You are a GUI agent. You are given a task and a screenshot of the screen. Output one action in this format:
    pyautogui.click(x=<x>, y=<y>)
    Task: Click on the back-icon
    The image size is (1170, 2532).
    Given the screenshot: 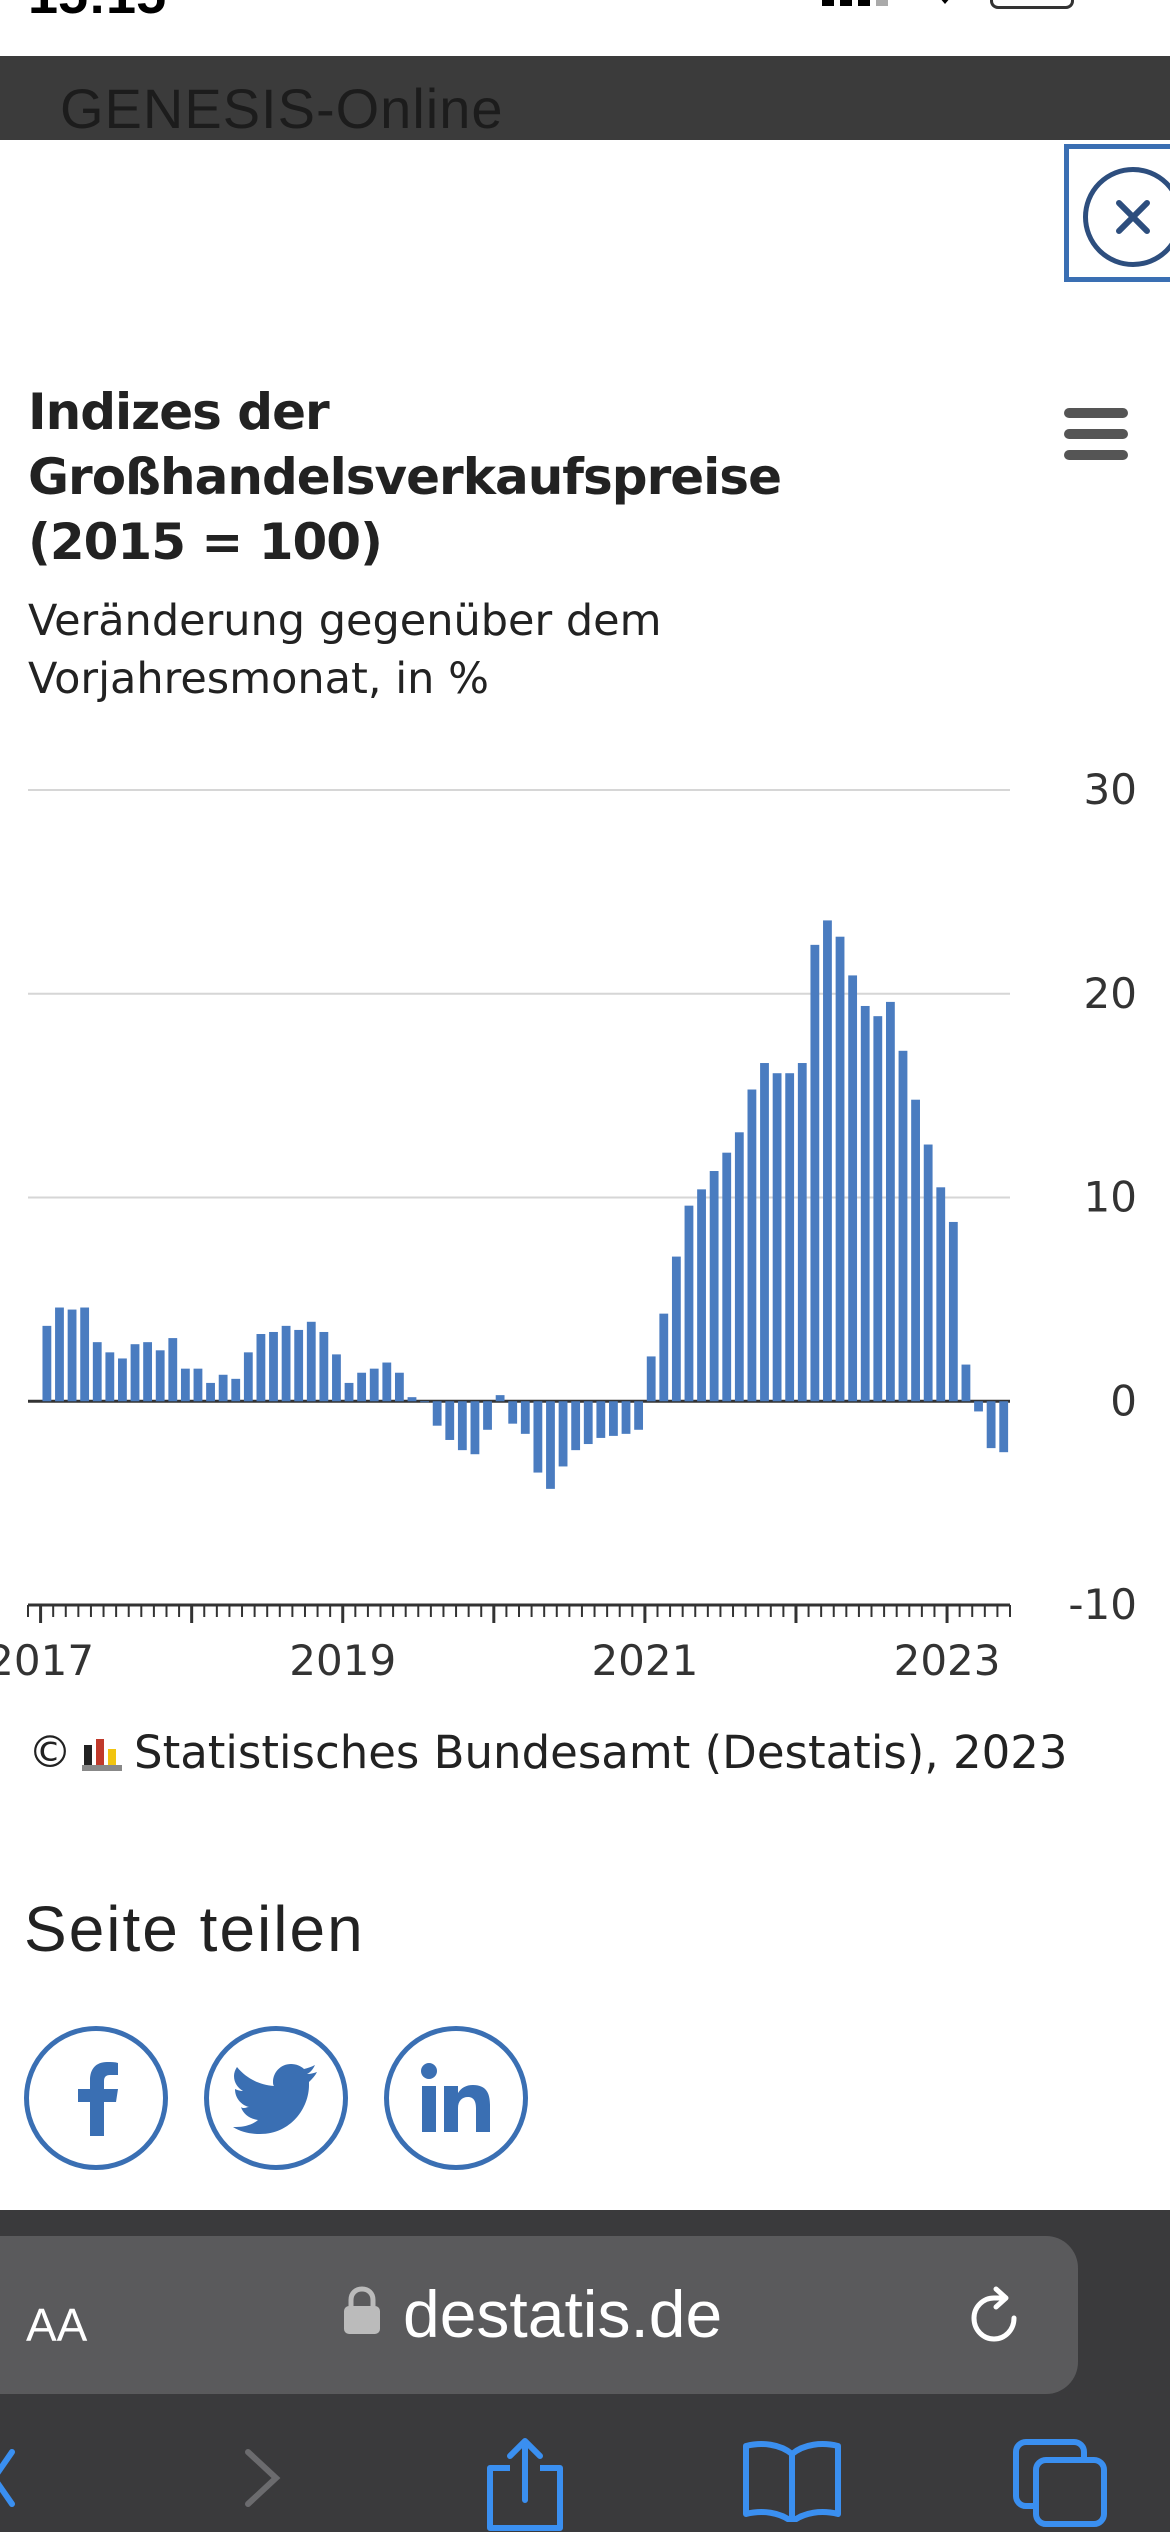 What is the action you would take?
    pyautogui.click(x=10, y=2478)
    